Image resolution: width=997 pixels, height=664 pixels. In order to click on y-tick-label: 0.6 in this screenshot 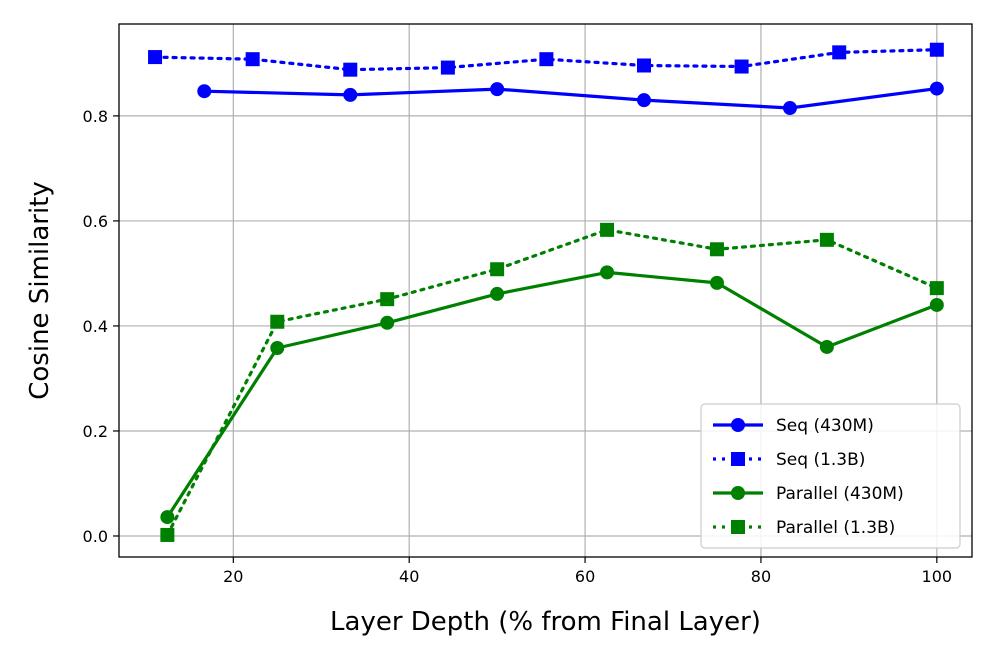, I will do `click(95, 221)`.